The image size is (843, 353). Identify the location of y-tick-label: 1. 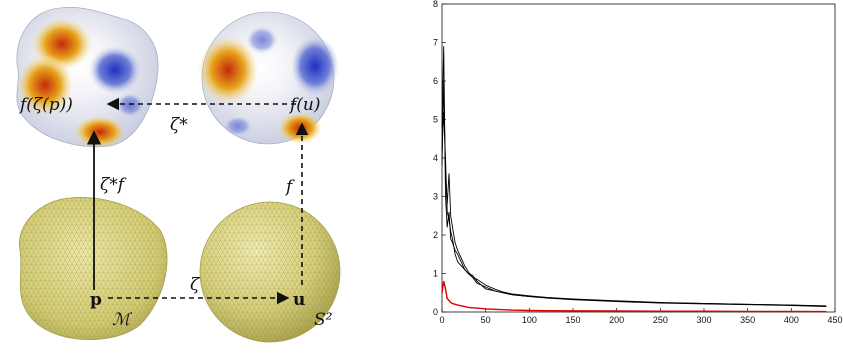
(435, 274).